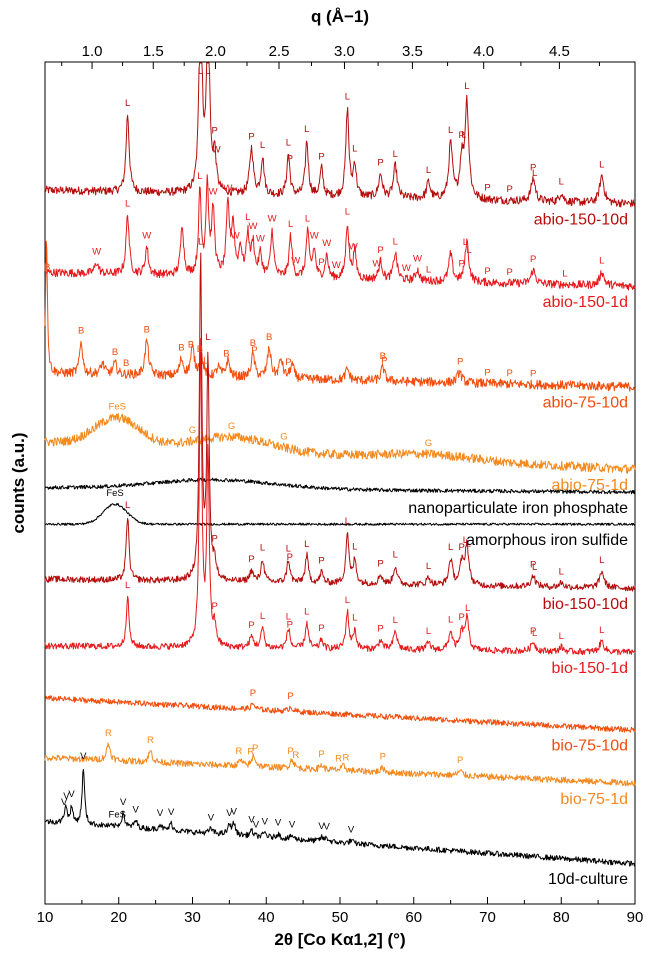 Image resolution: width=648 pixels, height=956 pixels. What do you see at coordinates (344, 51) in the screenshot?
I see `q-tick-label: 3.0` at bounding box center [344, 51].